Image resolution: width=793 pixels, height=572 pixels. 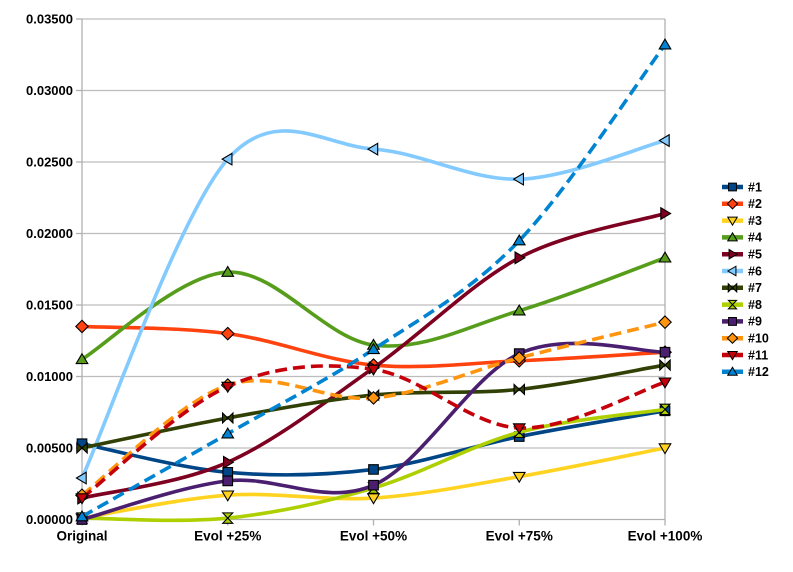 I want to click on legend-label: #8, so click(x=755, y=305).